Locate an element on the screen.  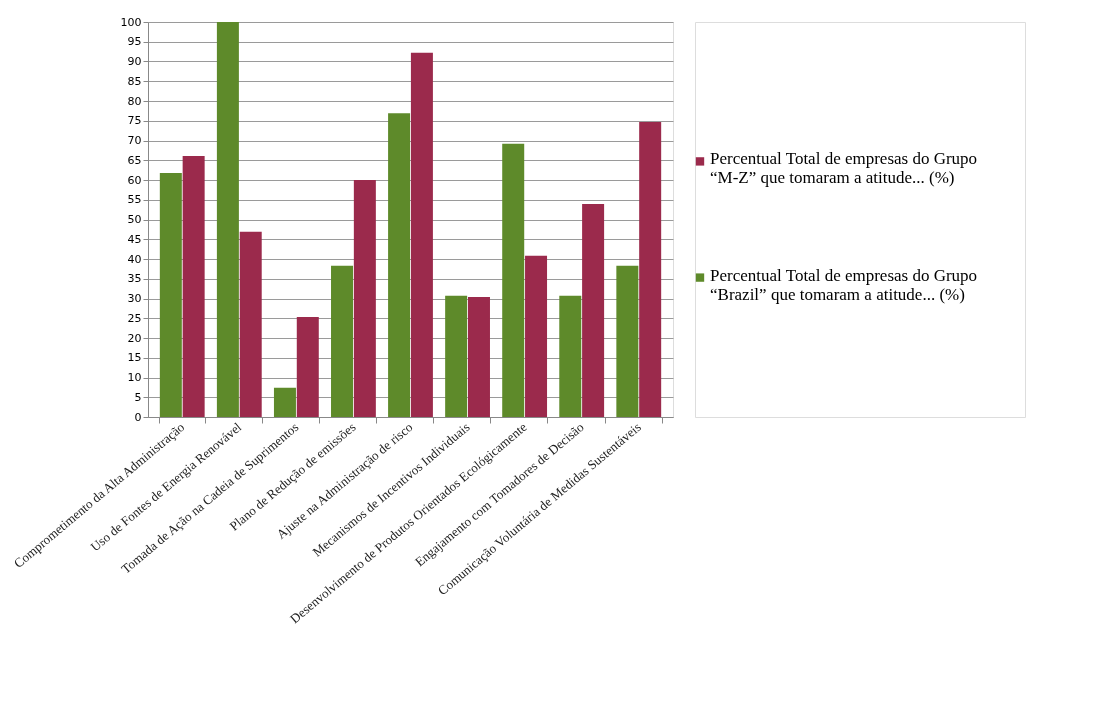
y-tick-label: 15 is located at coordinates (134, 358).